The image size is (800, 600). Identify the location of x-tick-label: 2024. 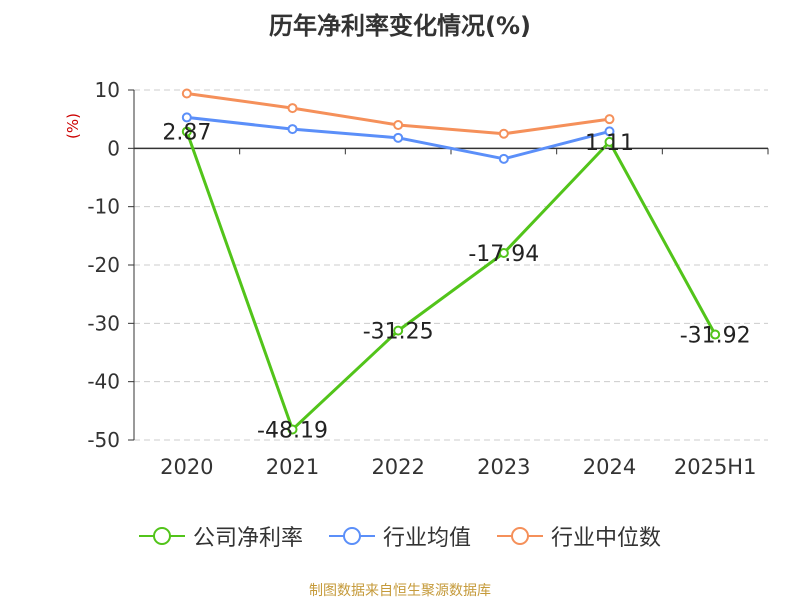
(609, 467).